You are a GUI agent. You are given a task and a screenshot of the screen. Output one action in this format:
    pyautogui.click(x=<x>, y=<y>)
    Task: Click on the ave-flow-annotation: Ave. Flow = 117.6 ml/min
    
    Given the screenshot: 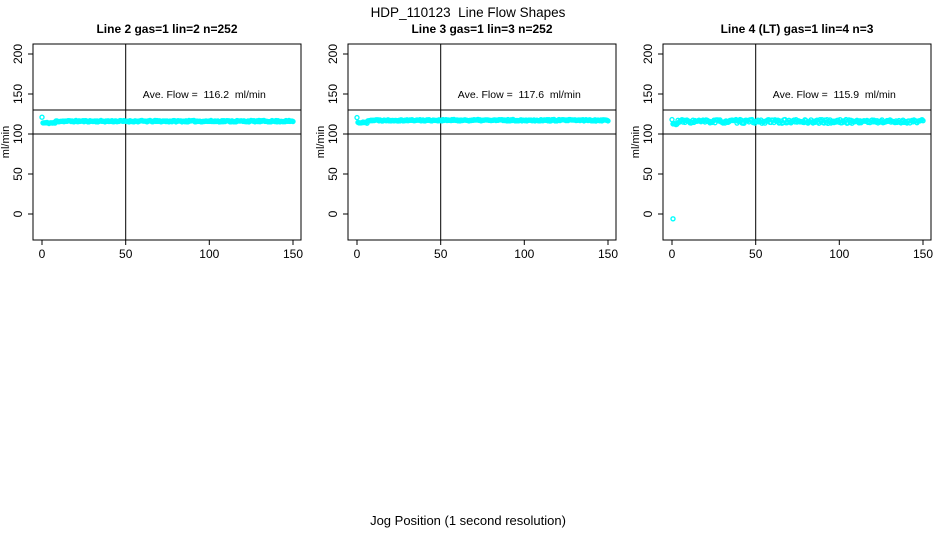 What is the action you would take?
    pyautogui.click(x=519, y=95)
    